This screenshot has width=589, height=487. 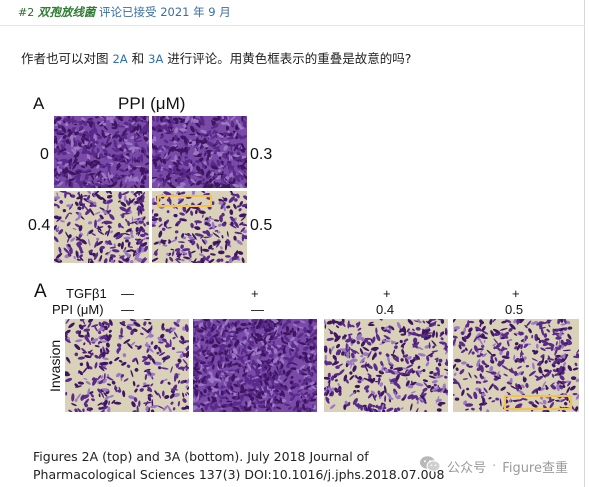 What do you see at coordinates (467, 468) in the screenshot?
I see `watermark-text-1: 公众号` at bounding box center [467, 468].